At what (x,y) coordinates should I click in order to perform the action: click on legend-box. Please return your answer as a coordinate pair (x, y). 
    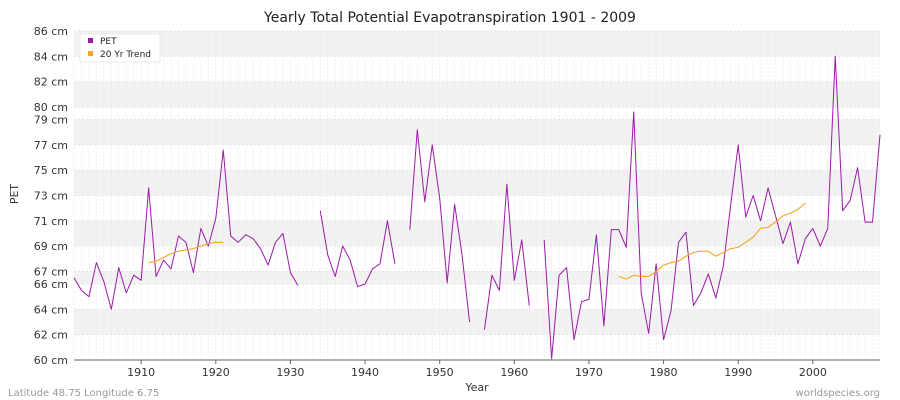
    Looking at the image, I should click on (120, 48).